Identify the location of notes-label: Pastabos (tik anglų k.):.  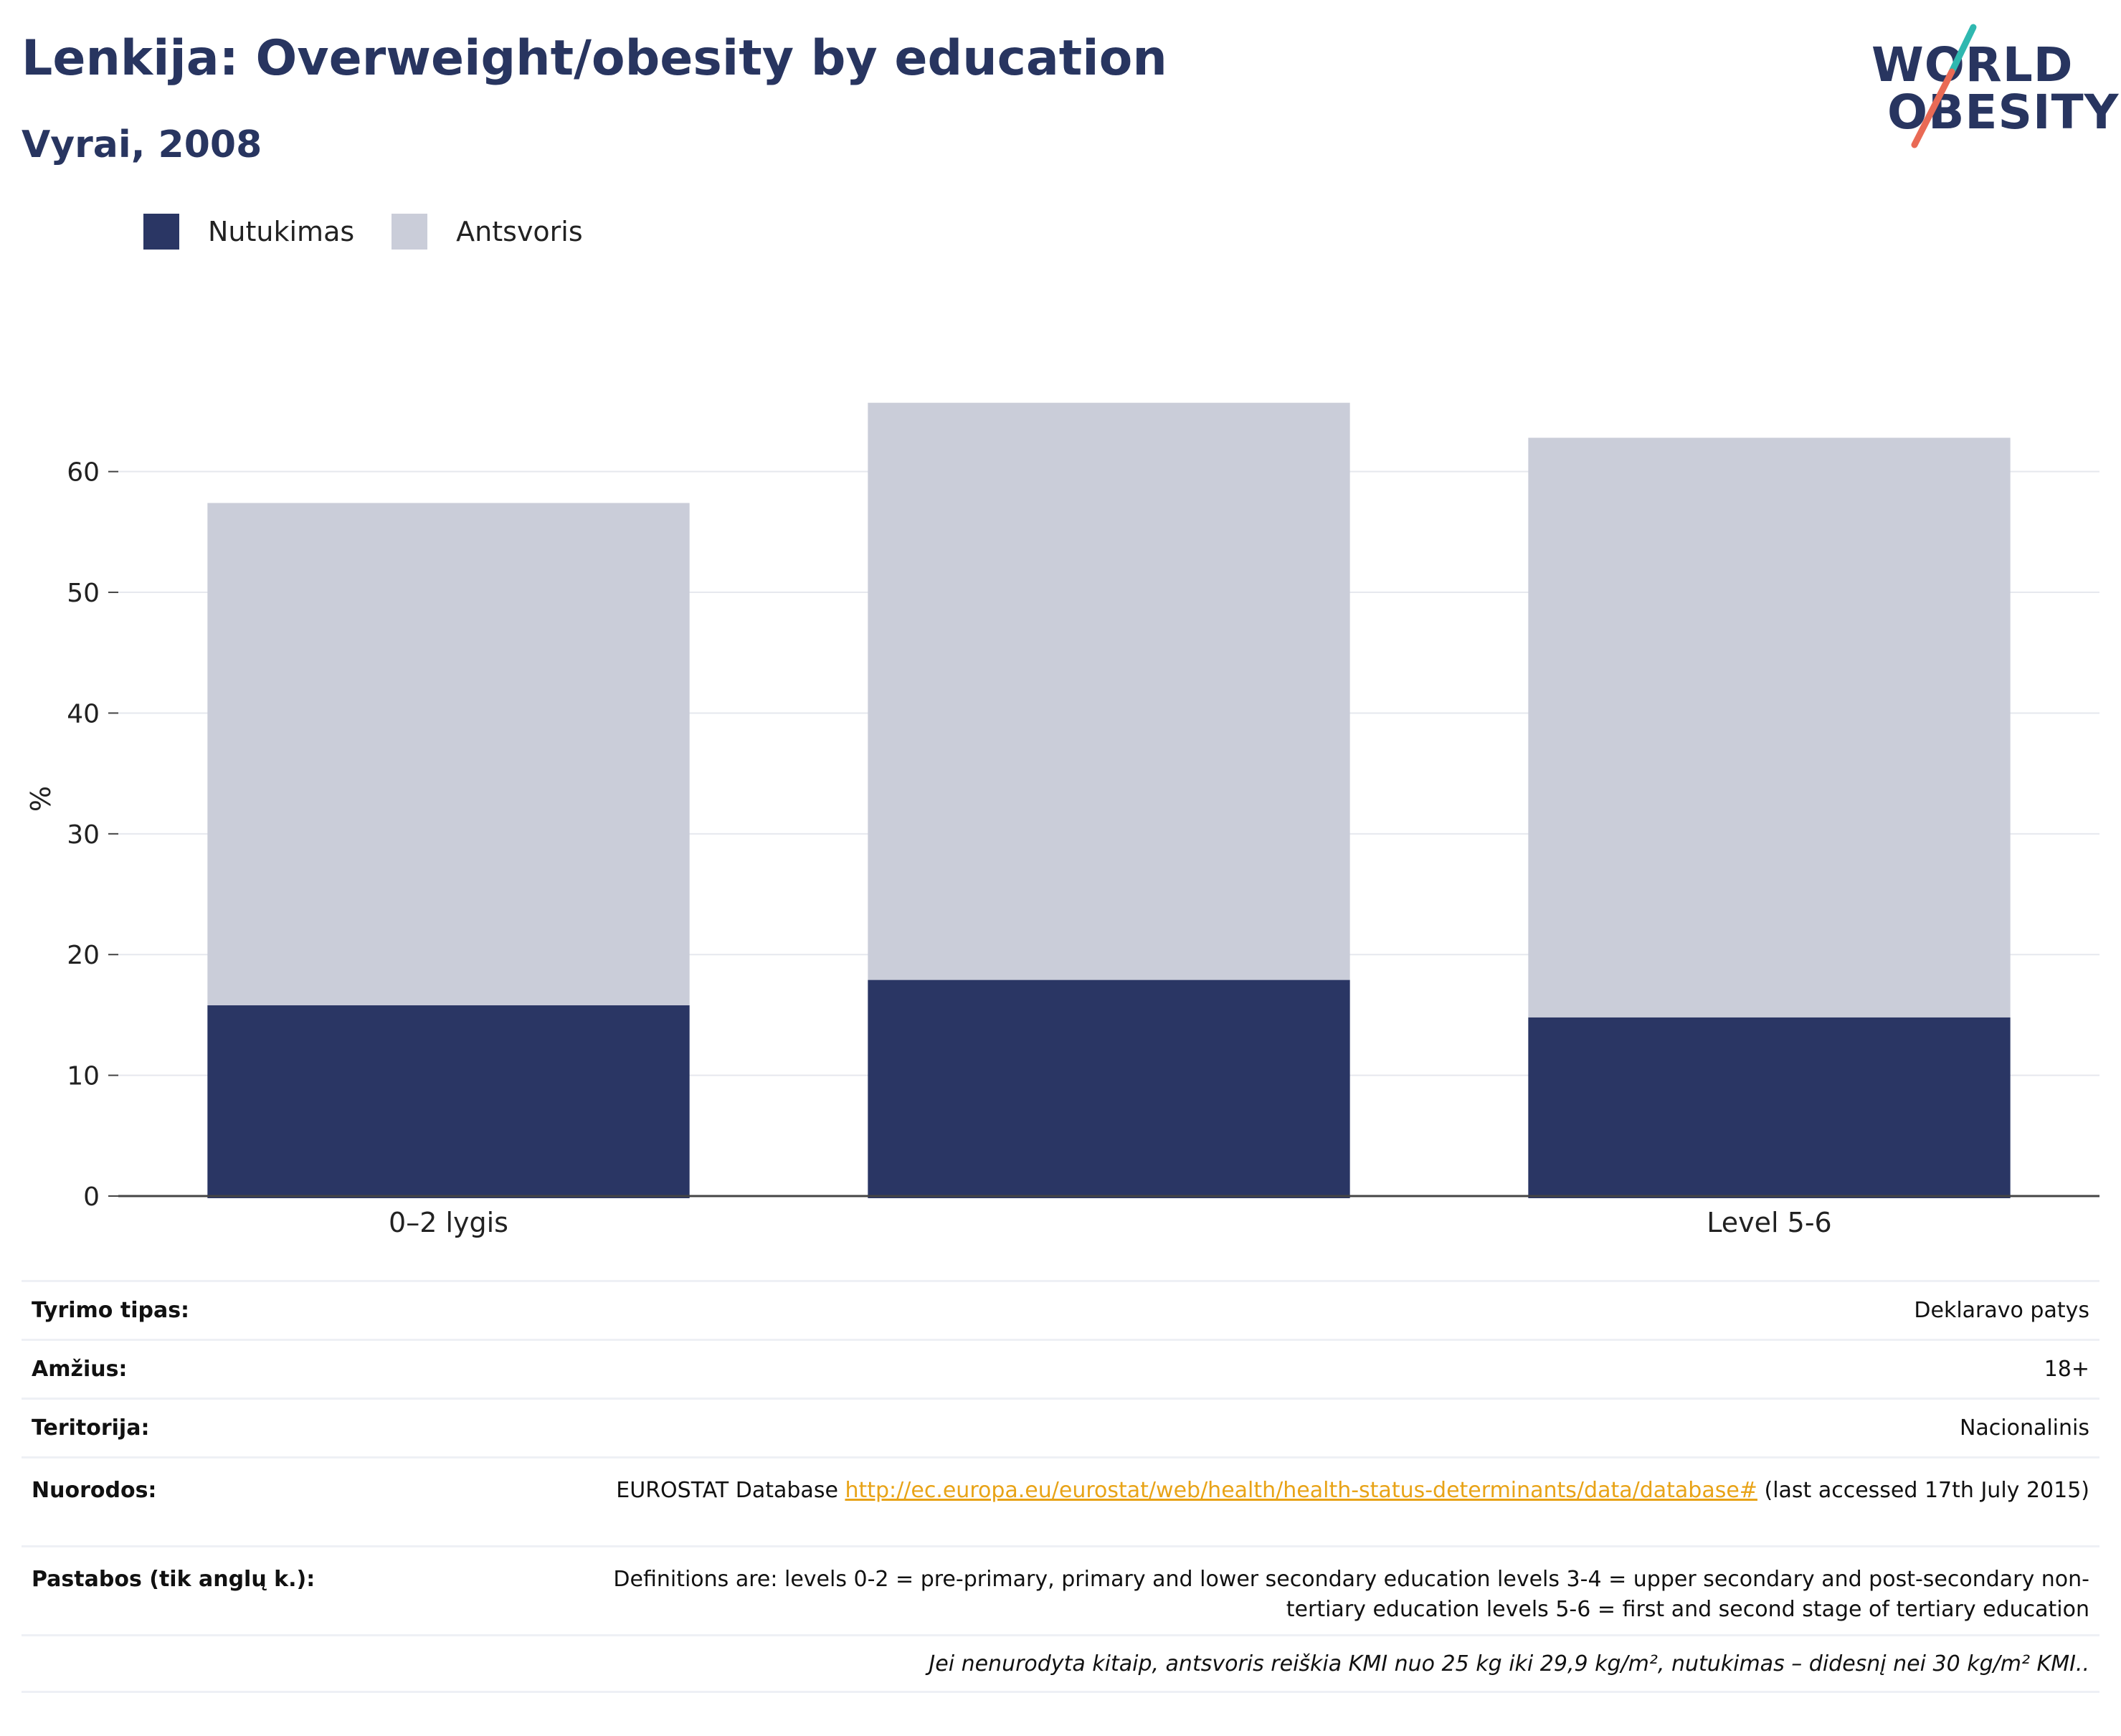
(173, 1579).